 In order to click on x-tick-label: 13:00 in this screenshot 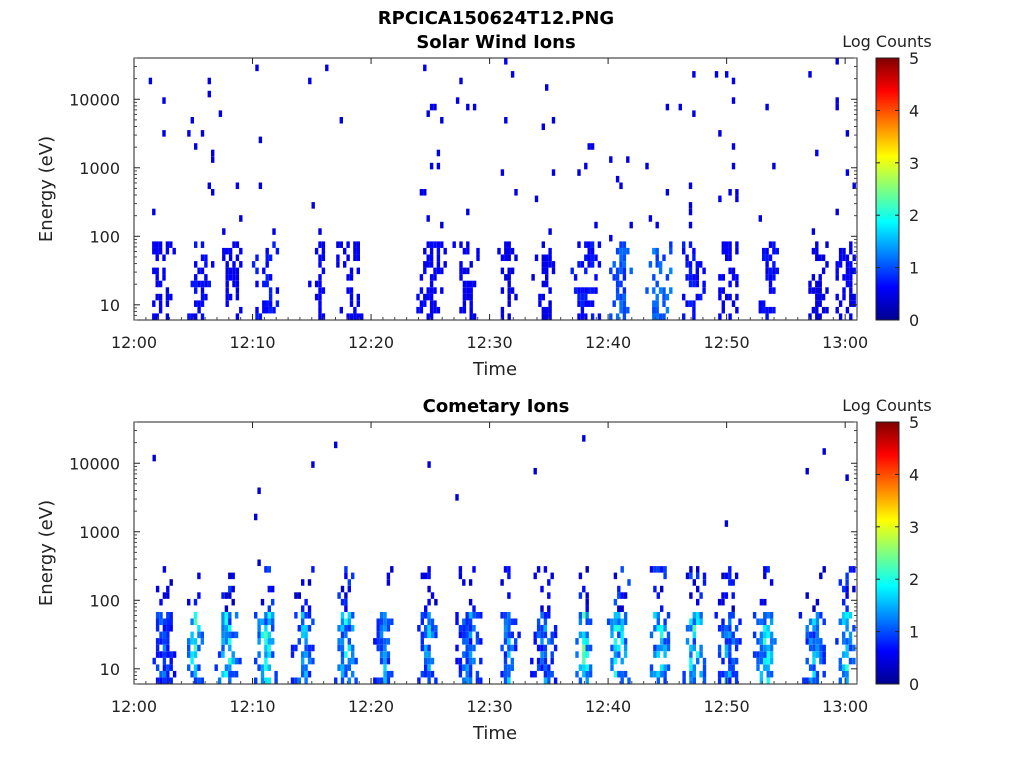, I will do `click(845, 706)`.